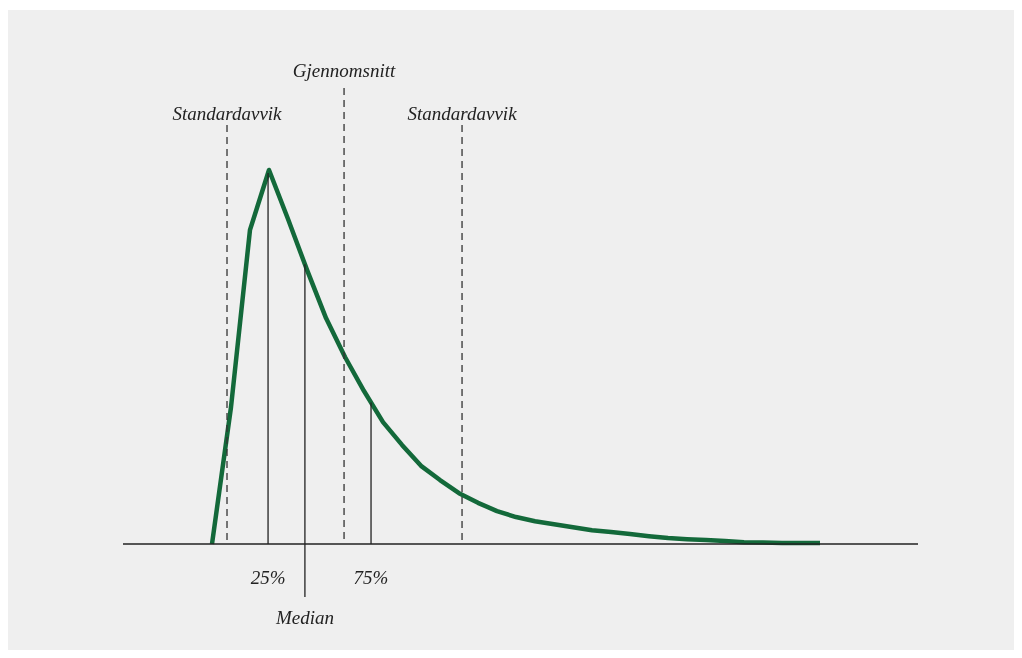 This screenshot has height=658, width=1022. I want to click on text: 75%, so click(371, 577).